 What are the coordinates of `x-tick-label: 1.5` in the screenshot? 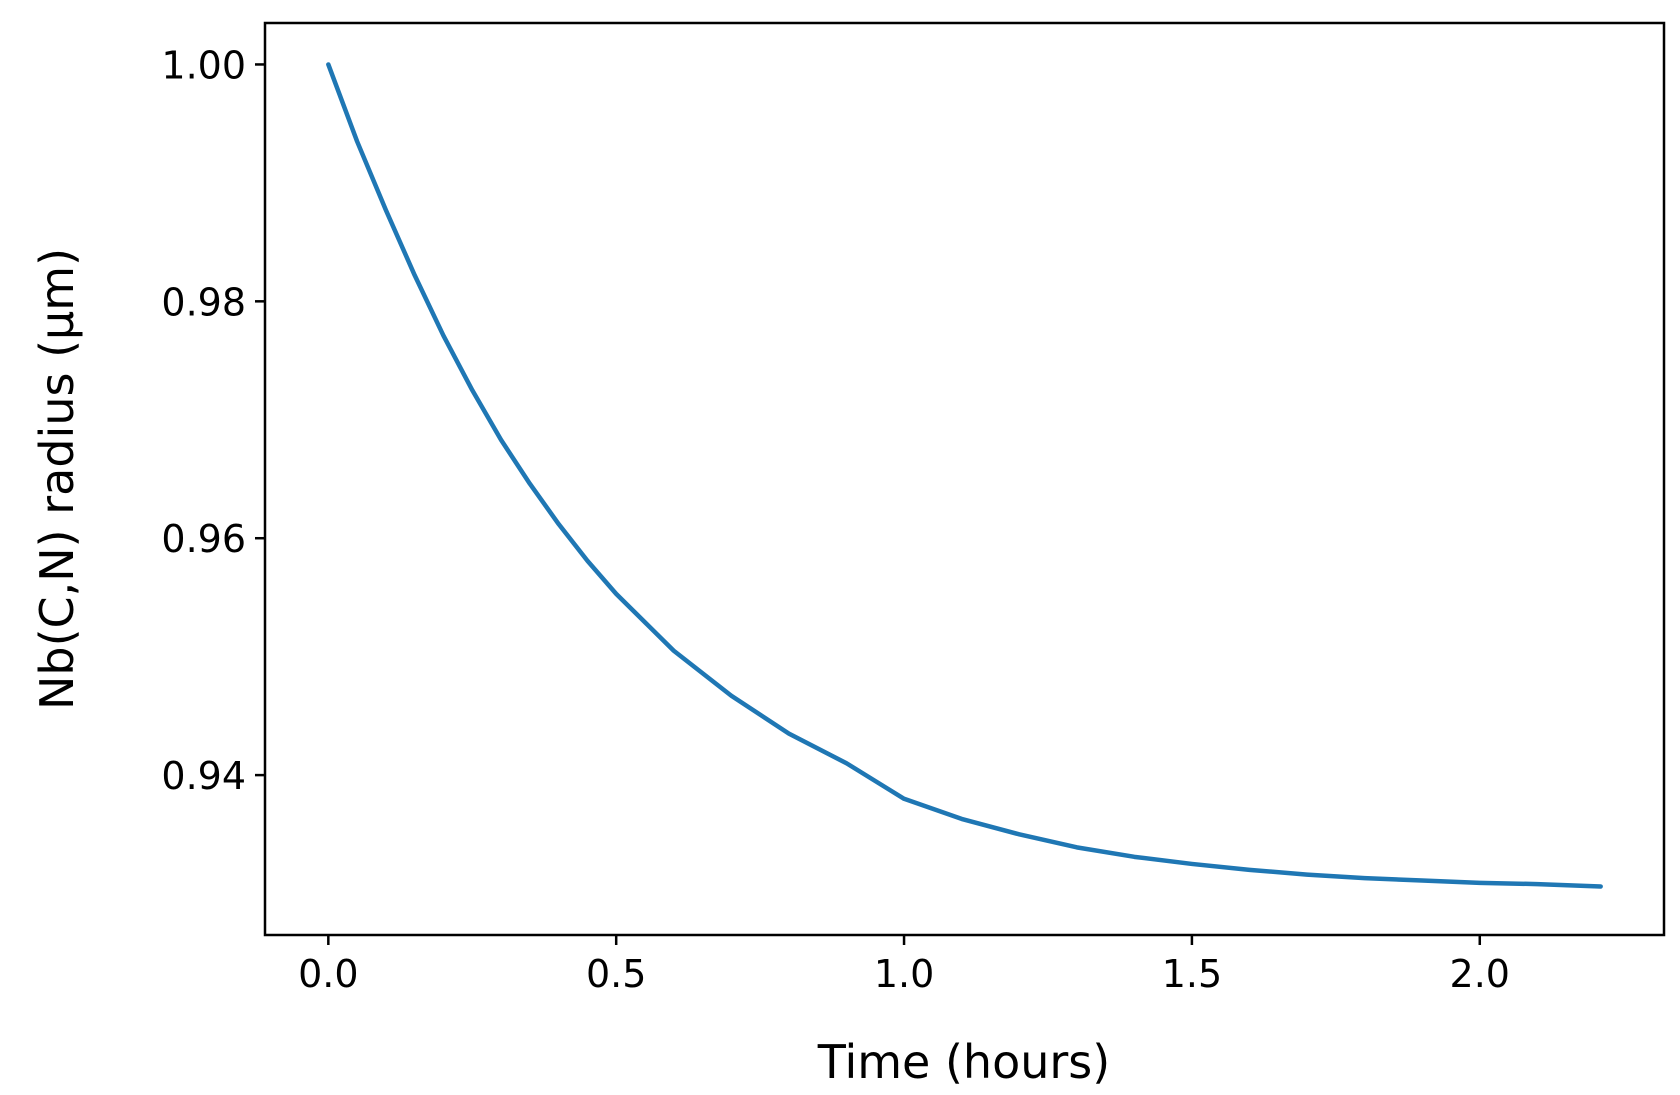 It's located at (1192, 974).